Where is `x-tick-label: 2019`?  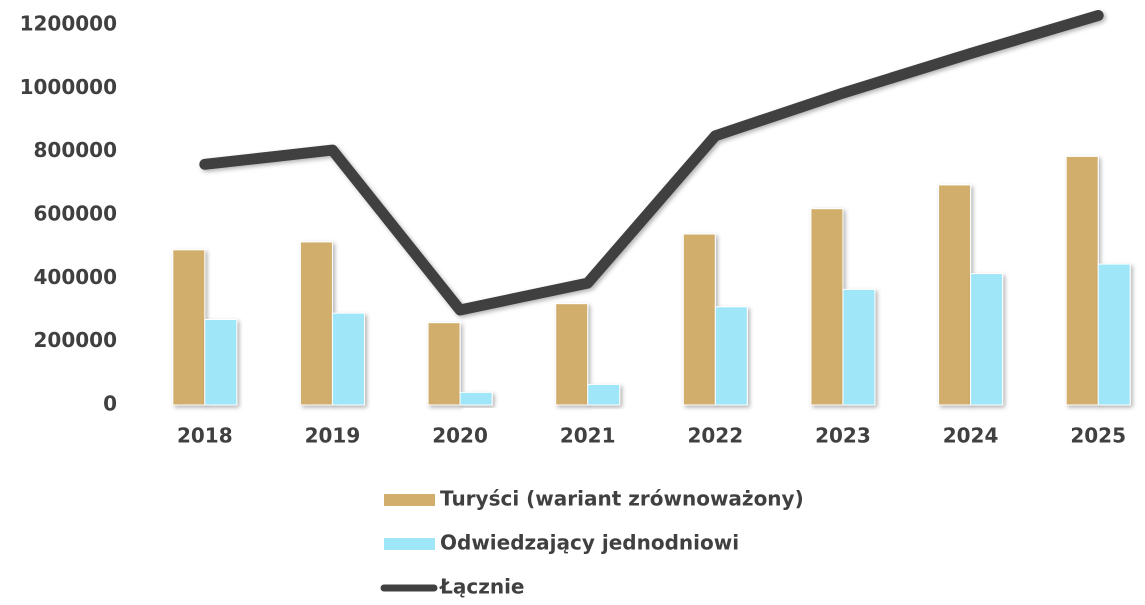
x-tick-label: 2019 is located at coordinates (333, 436).